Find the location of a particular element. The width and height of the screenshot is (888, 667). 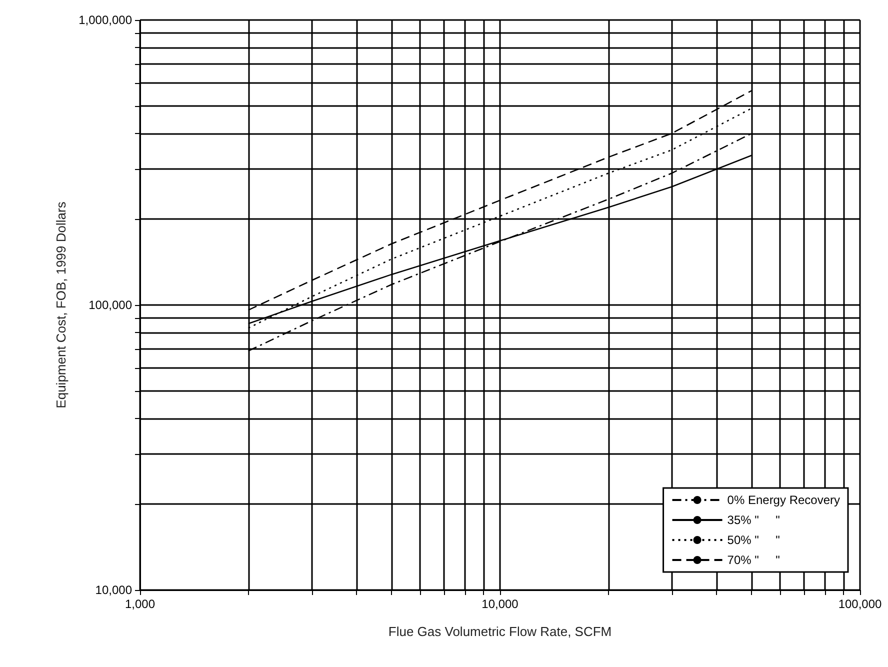

y-axis-title: Equipment Cost, FOB, 1999 Dollars is located at coordinates (61, 304).